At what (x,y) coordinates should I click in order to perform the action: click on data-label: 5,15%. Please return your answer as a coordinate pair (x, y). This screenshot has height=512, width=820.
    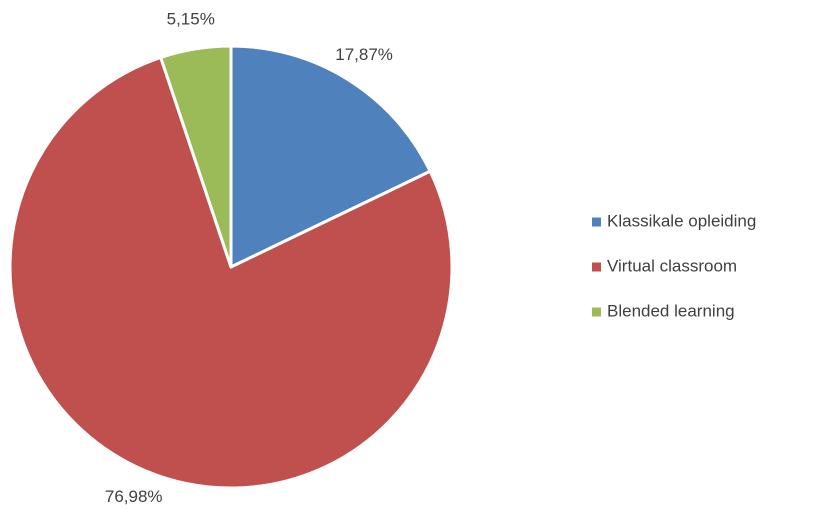
    Looking at the image, I should click on (191, 19).